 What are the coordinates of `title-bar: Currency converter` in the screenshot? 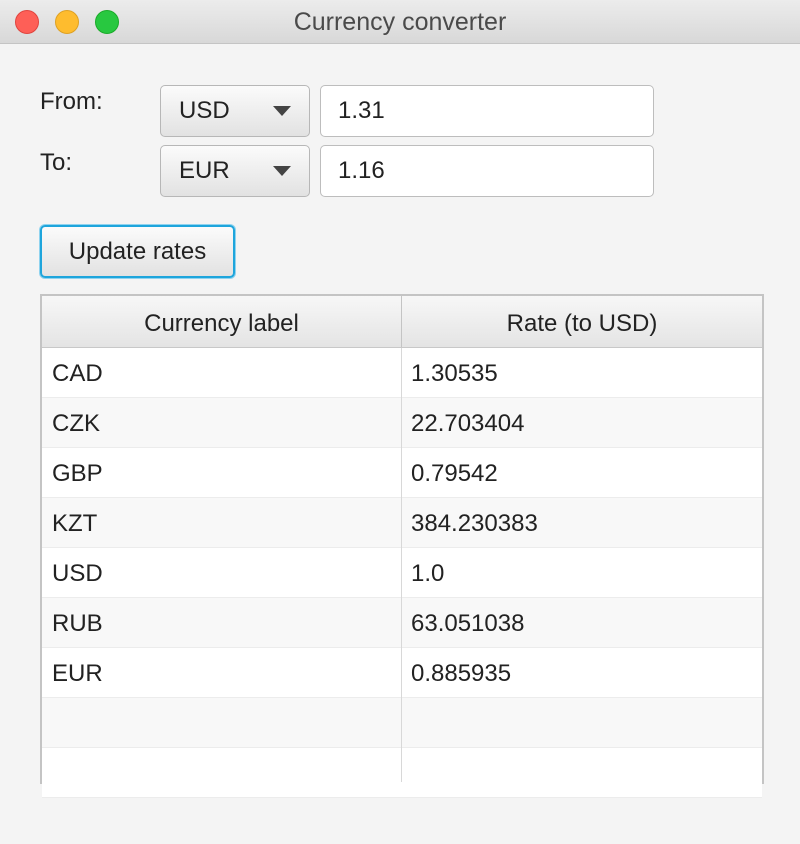 It's located at (400, 22).